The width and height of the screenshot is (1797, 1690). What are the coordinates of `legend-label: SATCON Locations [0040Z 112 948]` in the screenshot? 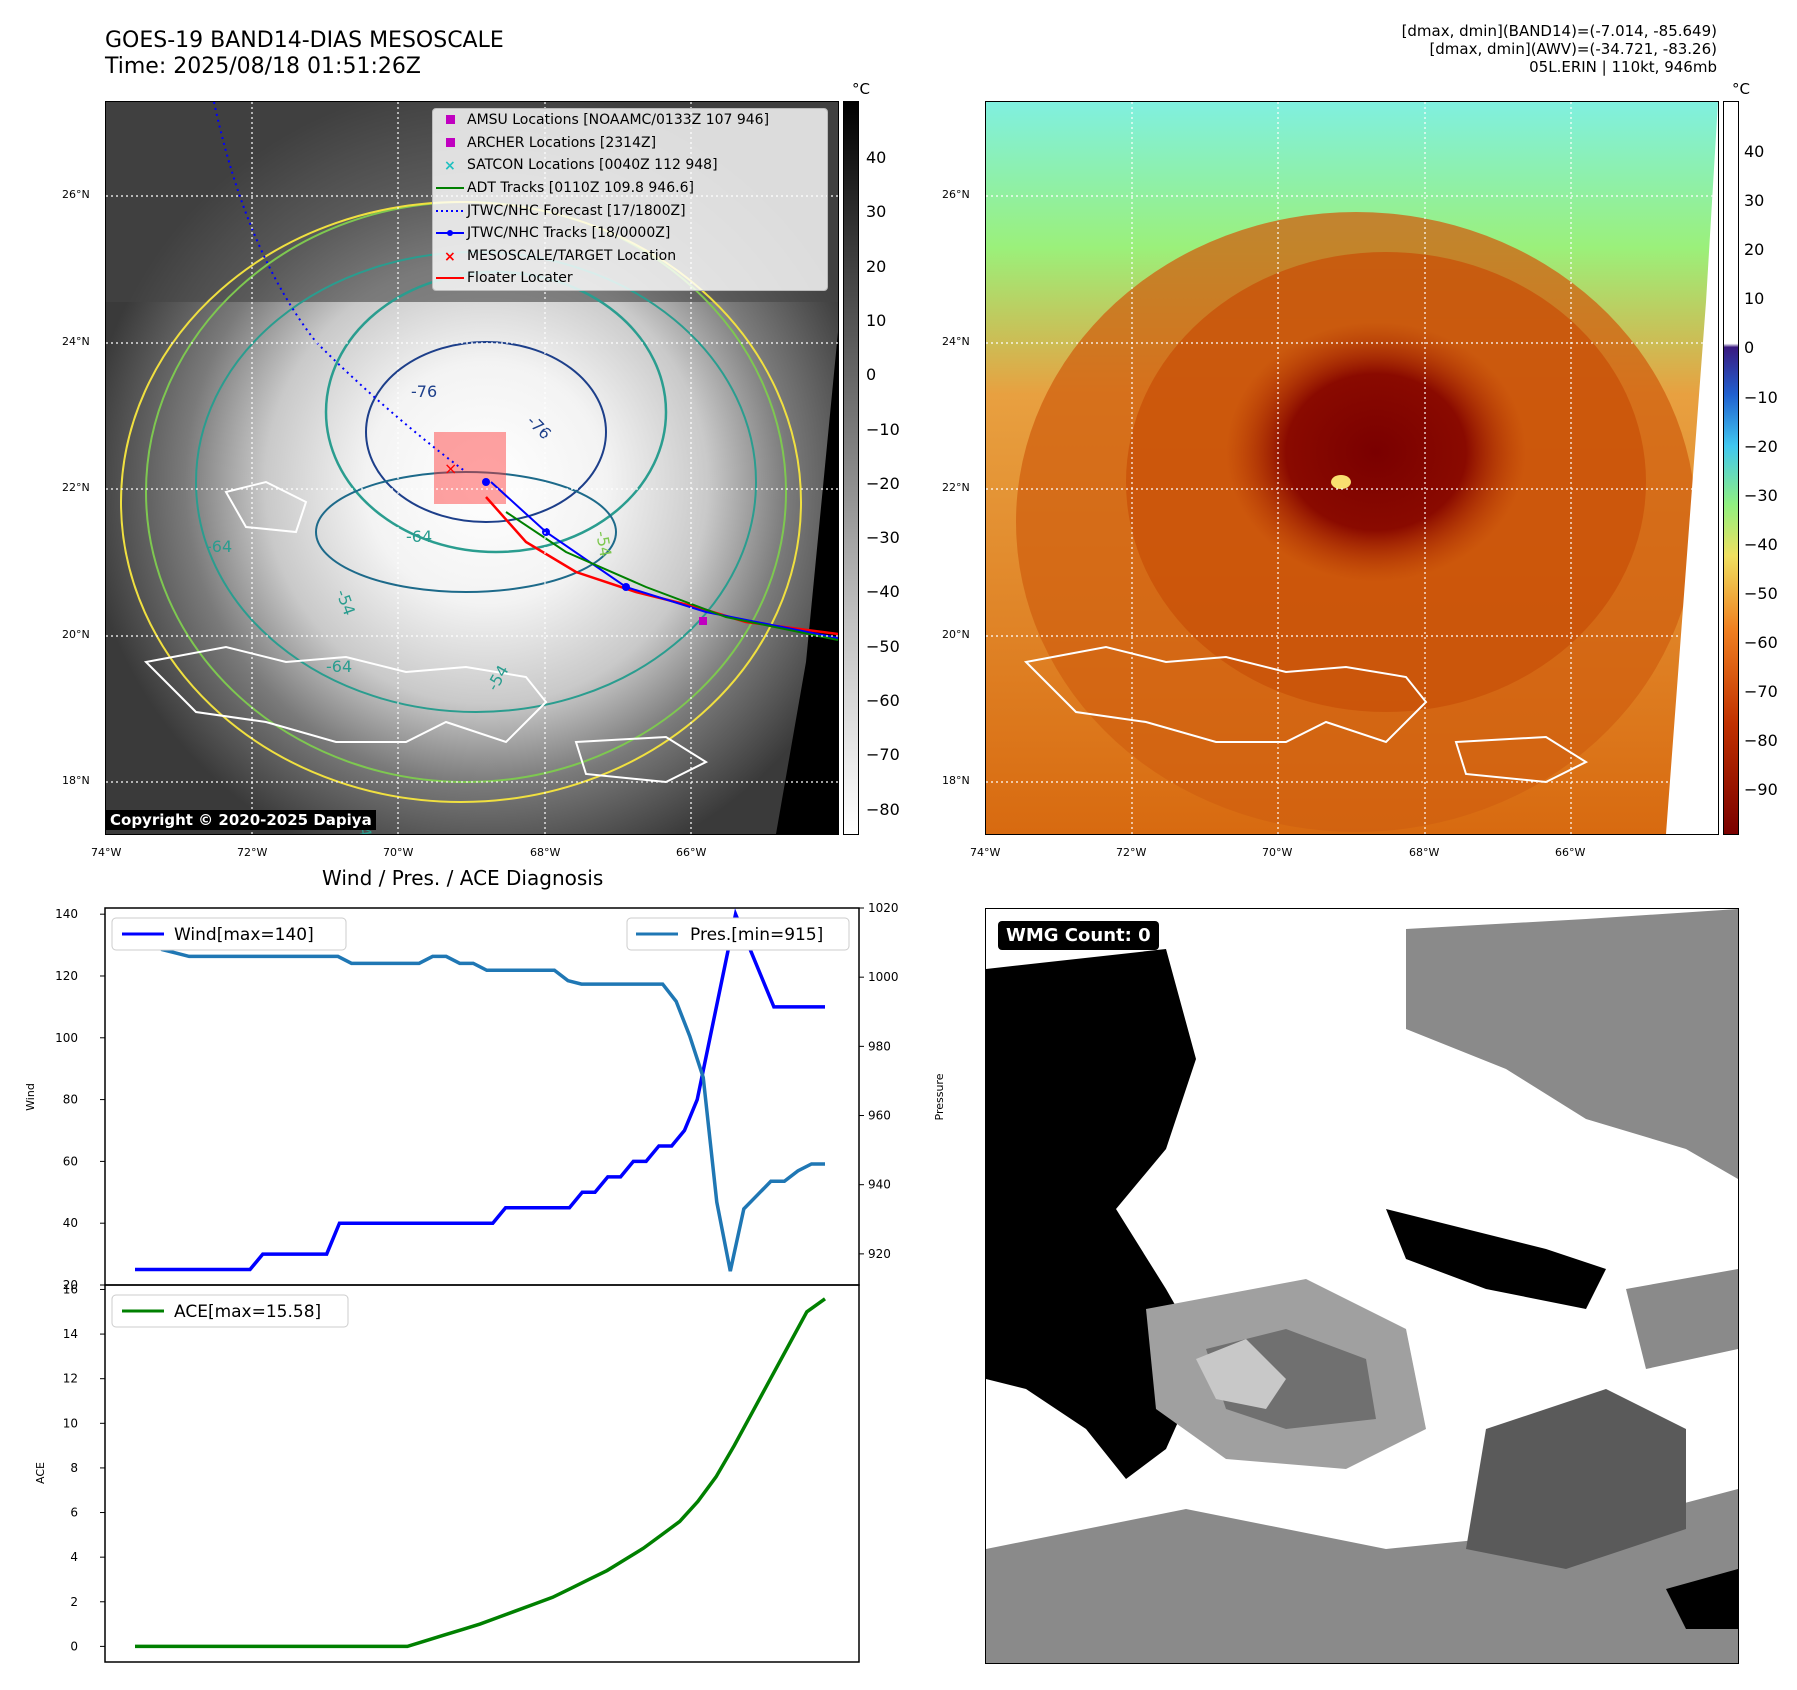 It's located at (592, 165).